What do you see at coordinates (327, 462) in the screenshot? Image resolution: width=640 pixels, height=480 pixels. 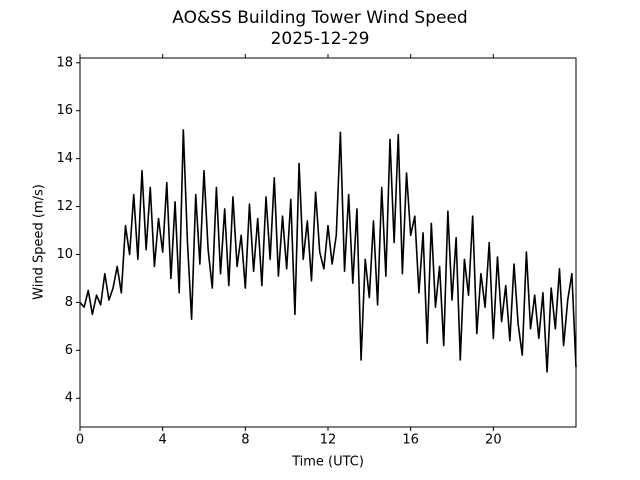 I see `x-axis-label: Time (UTC)` at bounding box center [327, 462].